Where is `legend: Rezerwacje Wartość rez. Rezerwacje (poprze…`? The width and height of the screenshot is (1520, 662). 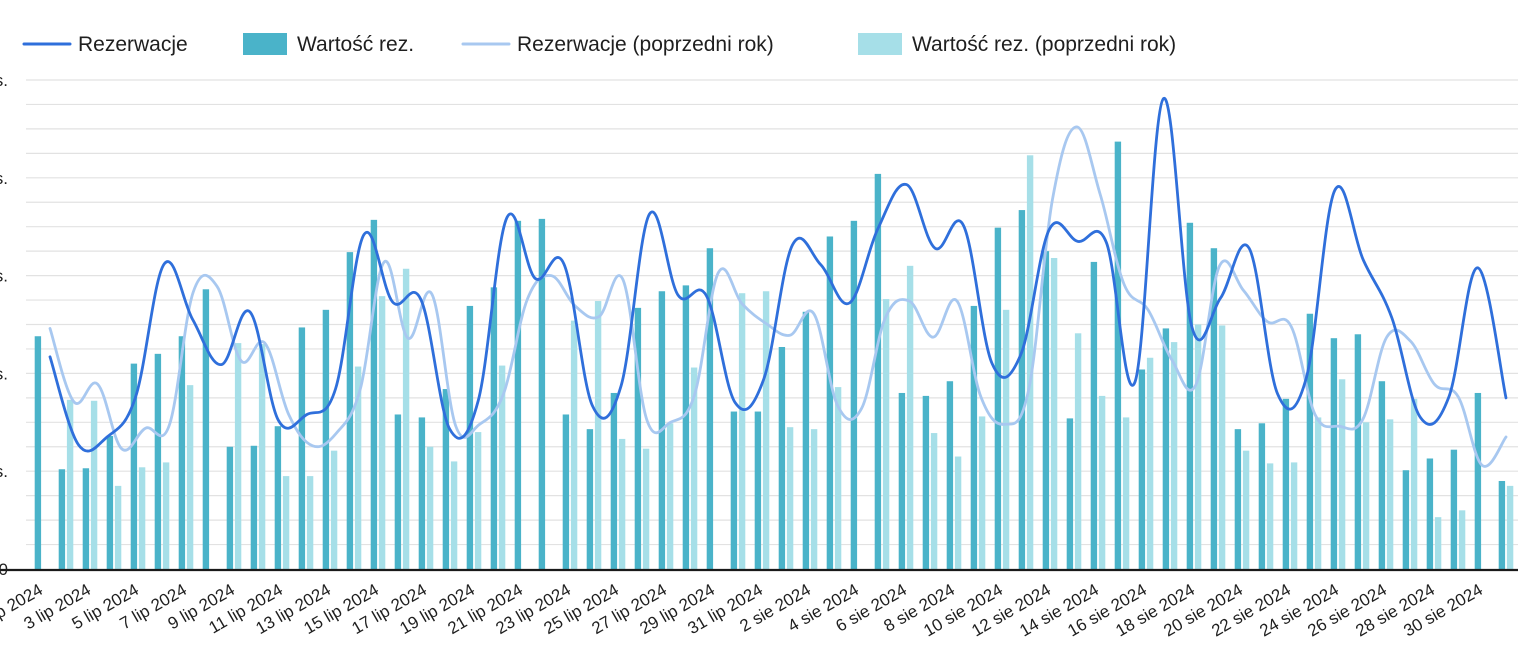
legend: Rezerwacje Wartość rez. Rezerwacje (poprze… is located at coordinates (599, 44).